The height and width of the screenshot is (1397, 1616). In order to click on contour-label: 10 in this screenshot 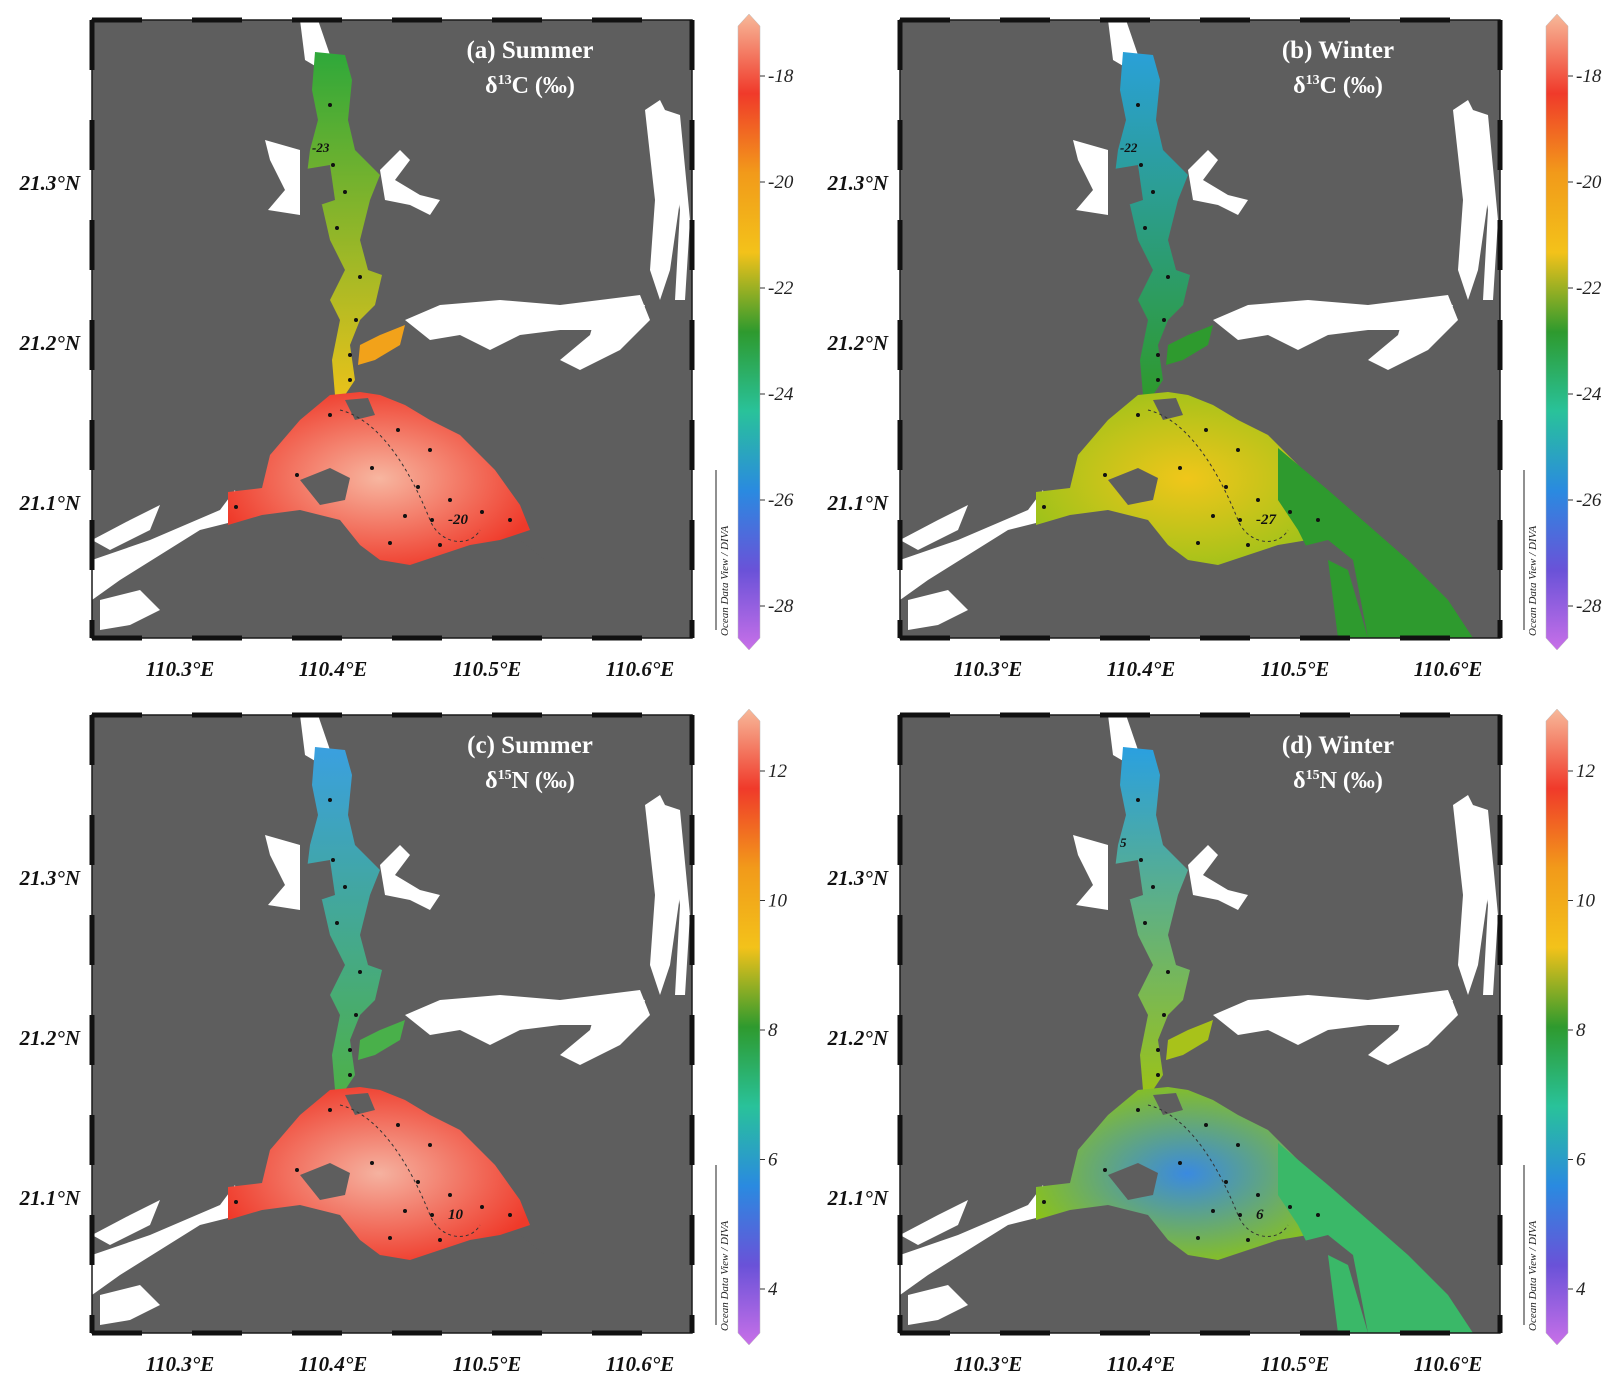, I will do `click(456, 1215)`.